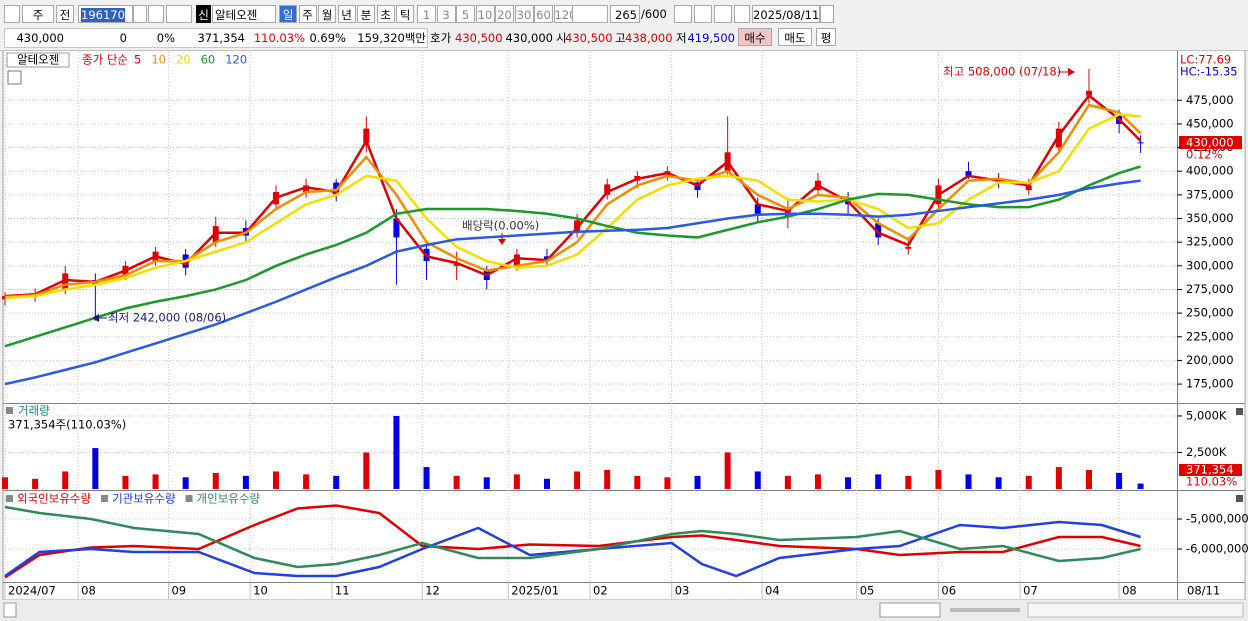  Describe the element at coordinates (465, 14) in the screenshot. I see `interval-button: 5` at that location.